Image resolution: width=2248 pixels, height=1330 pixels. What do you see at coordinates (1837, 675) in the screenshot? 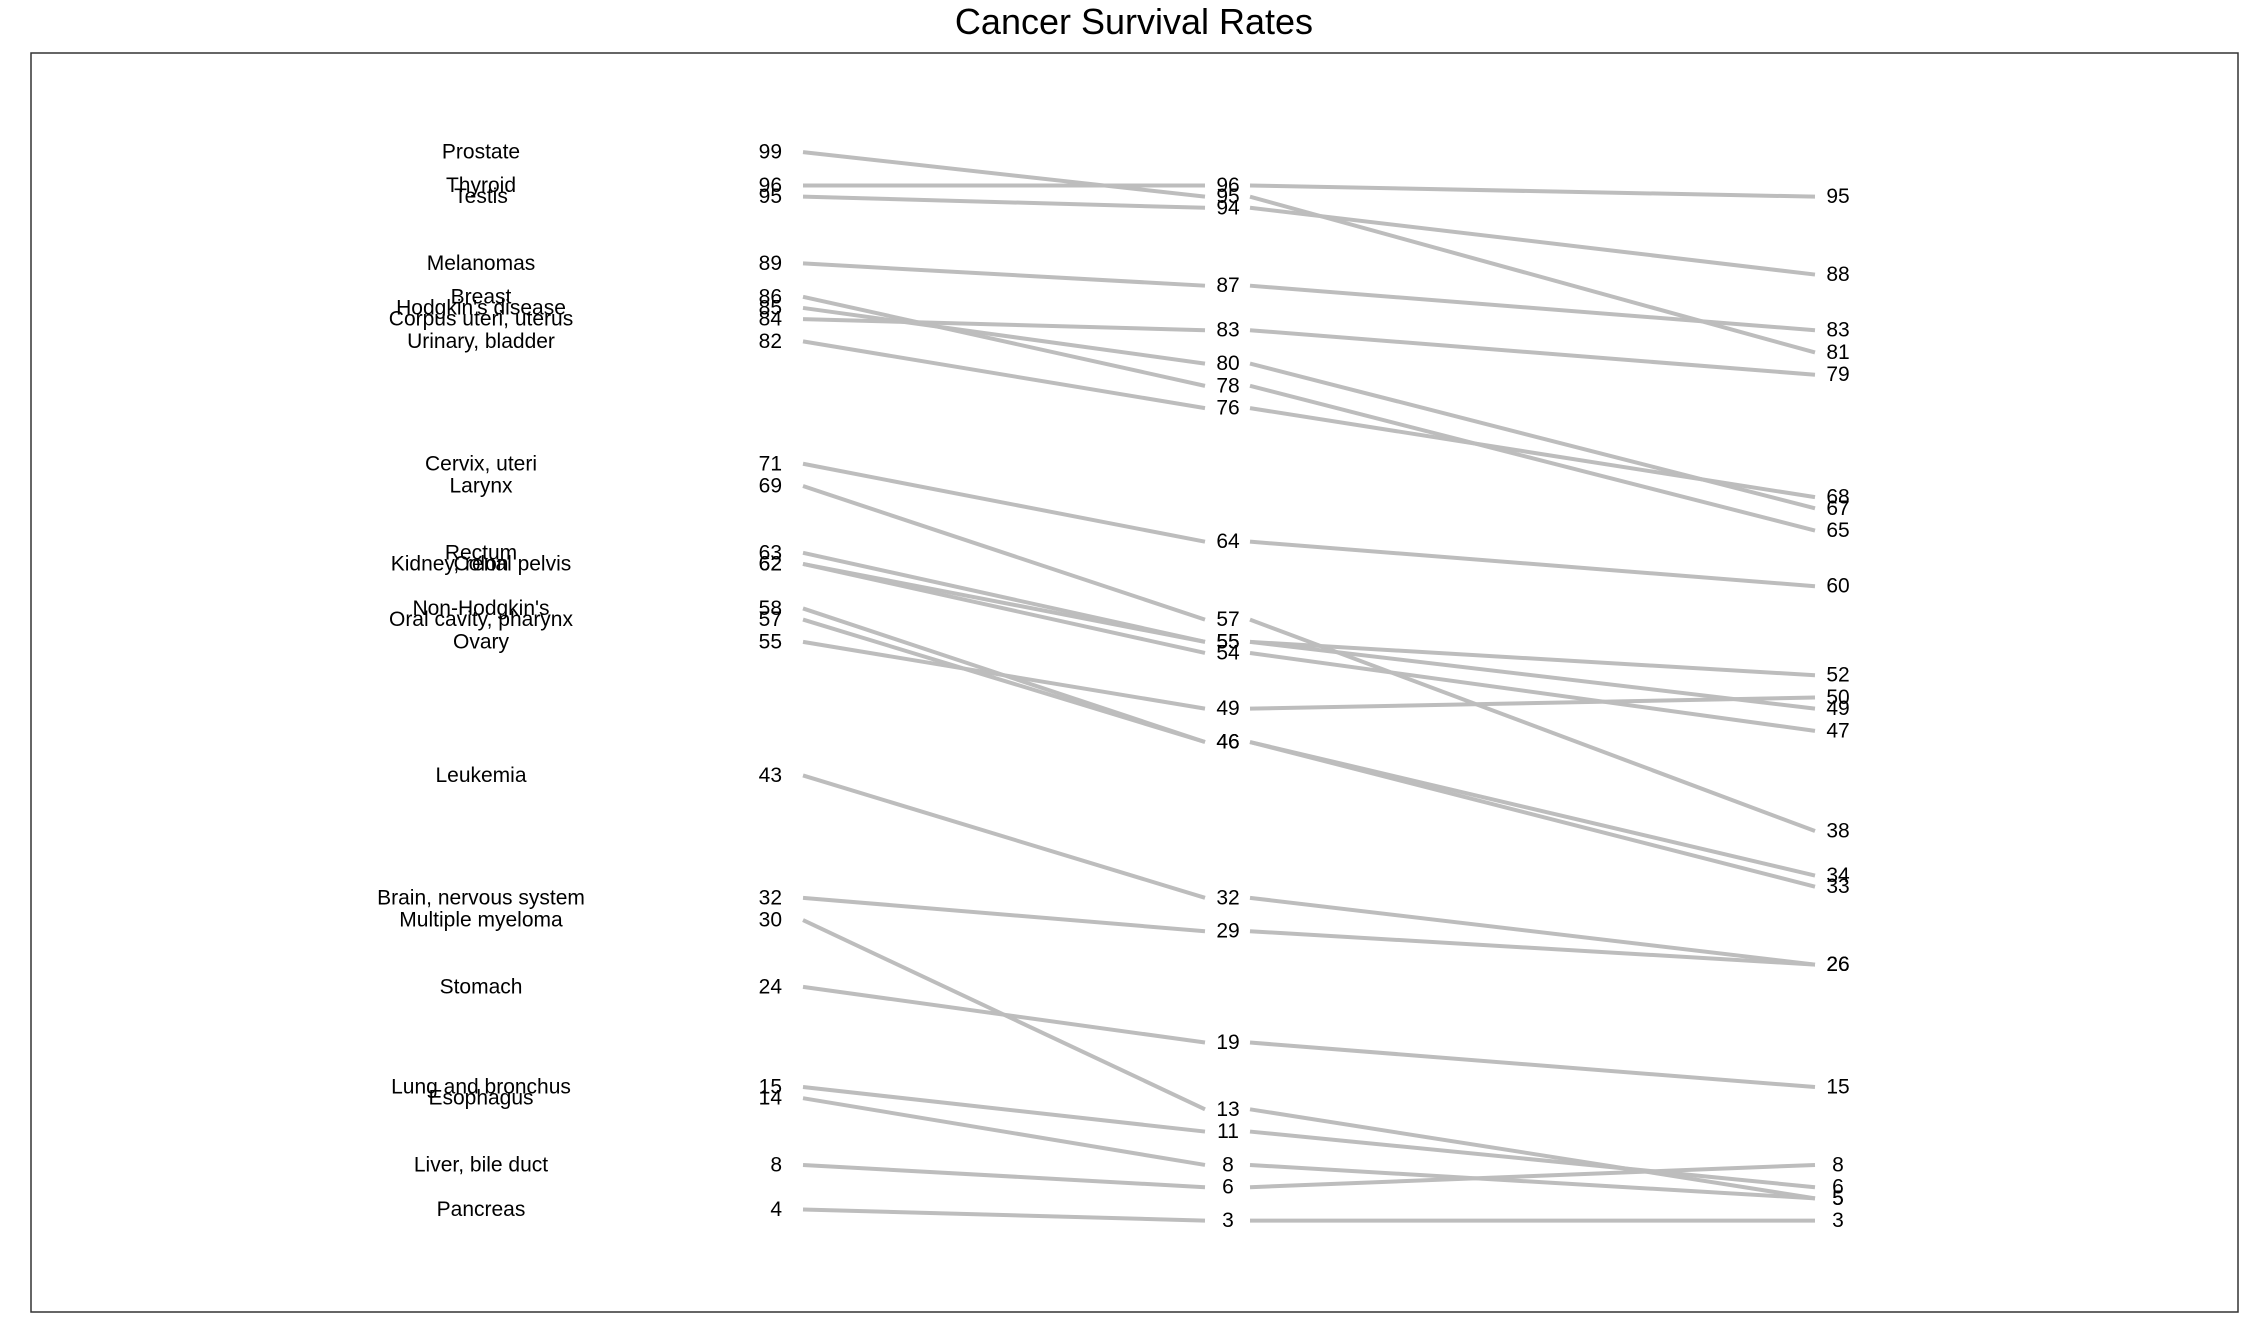
I see `value-label-colon-3: 52` at bounding box center [1837, 675].